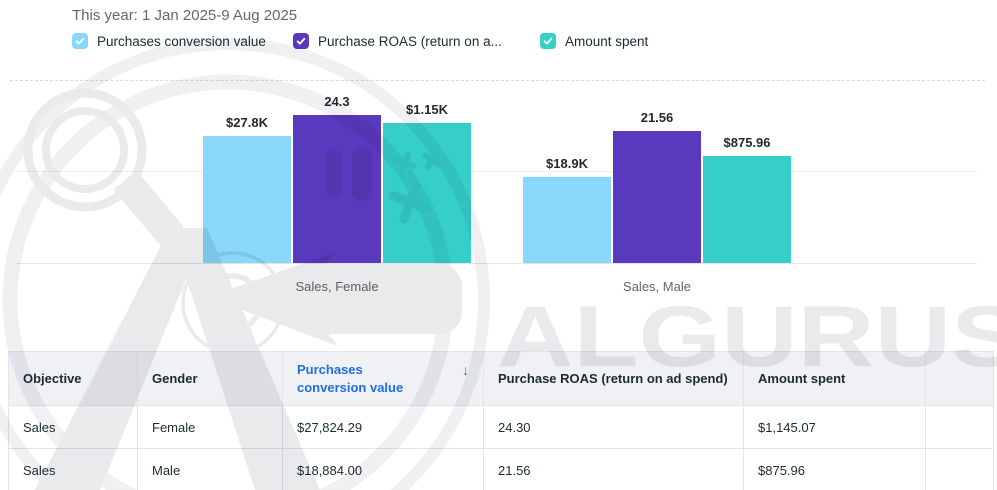 Image resolution: width=997 pixels, height=490 pixels. Describe the element at coordinates (337, 189) in the screenshot. I see `bar-purchase-roas-return-on-ad-spend-sales-female` at that location.